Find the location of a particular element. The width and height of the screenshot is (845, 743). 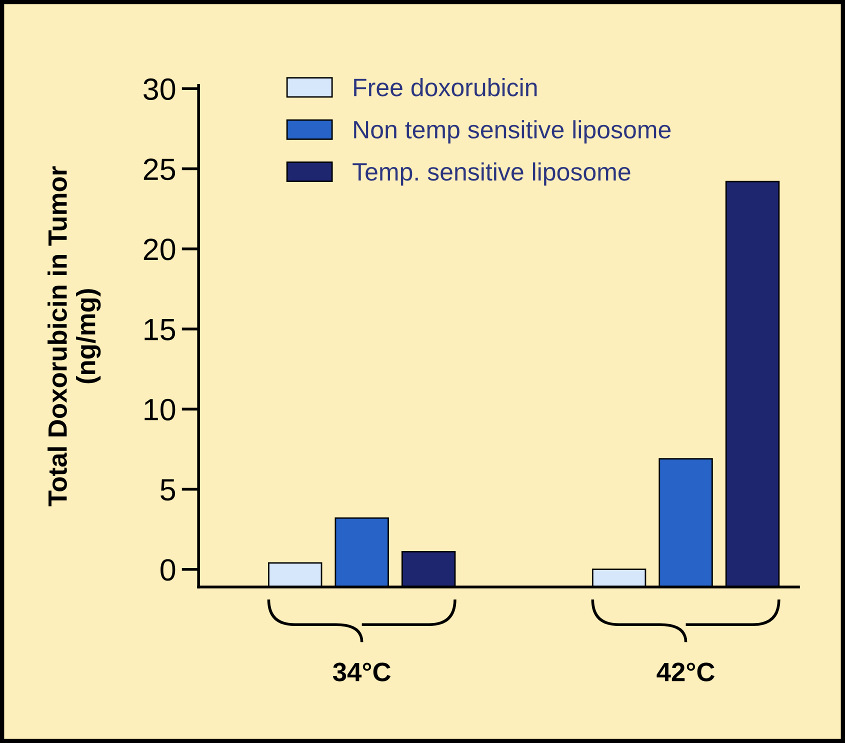

legend-label: Non temp sensitive liposome is located at coordinates (512, 132).